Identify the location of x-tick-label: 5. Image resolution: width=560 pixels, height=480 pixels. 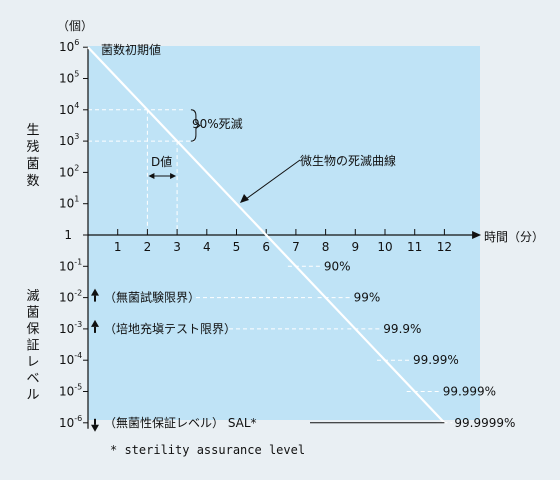
(237, 247).